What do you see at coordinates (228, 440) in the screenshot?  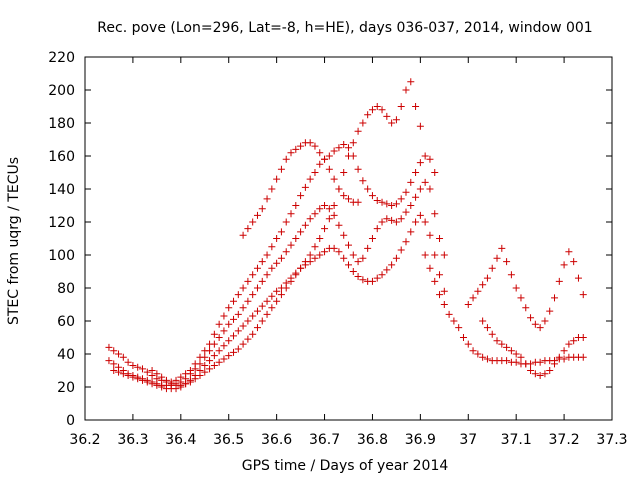 I see `x-tick-label: 36.5` at bounding box center [228, 440].